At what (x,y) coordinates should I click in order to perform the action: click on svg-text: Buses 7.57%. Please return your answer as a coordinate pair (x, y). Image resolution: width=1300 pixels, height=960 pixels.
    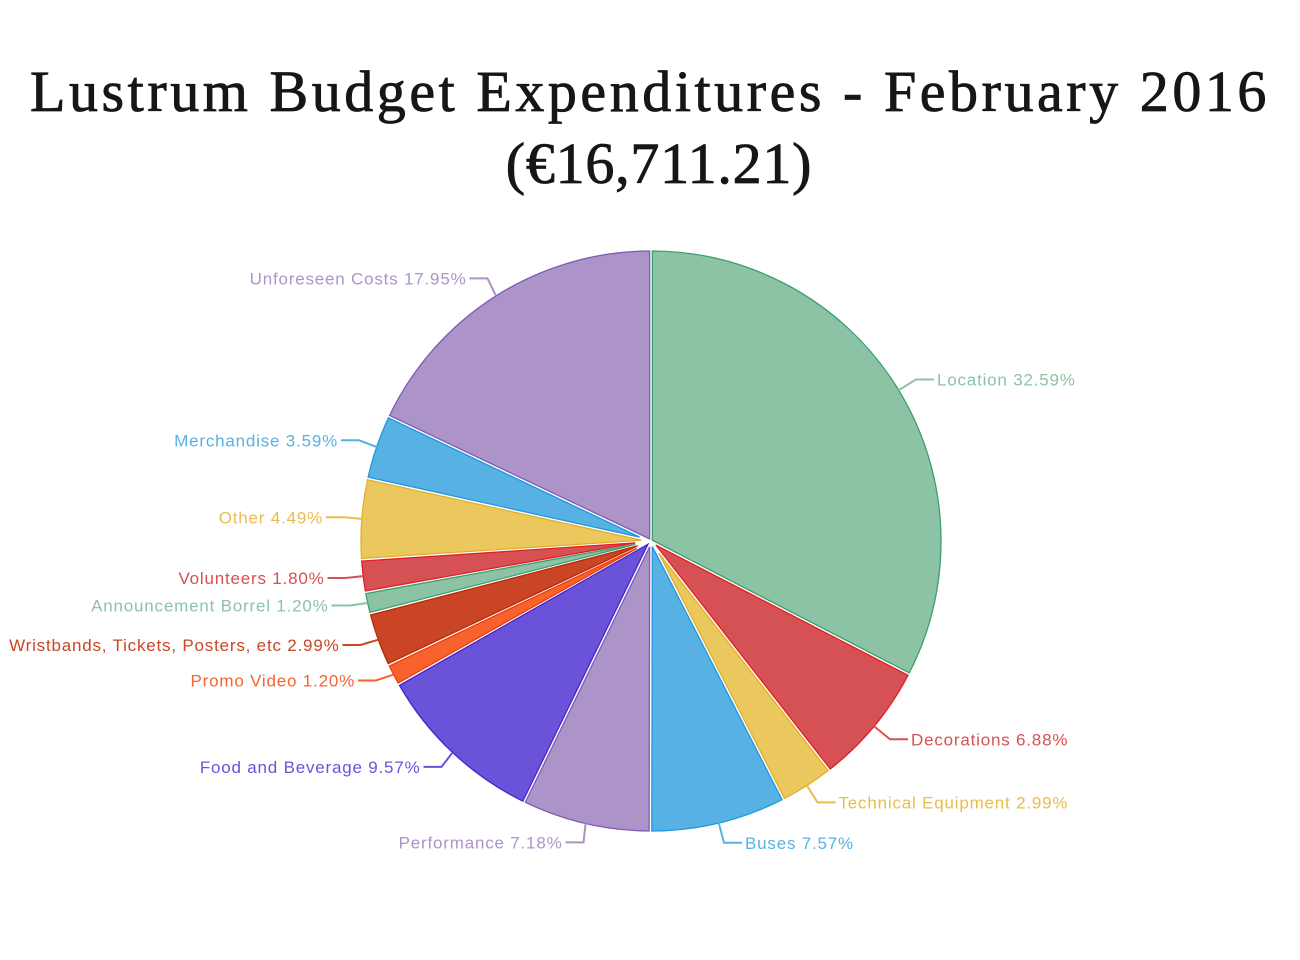
    Looking at the image, I should click on (799, 843).